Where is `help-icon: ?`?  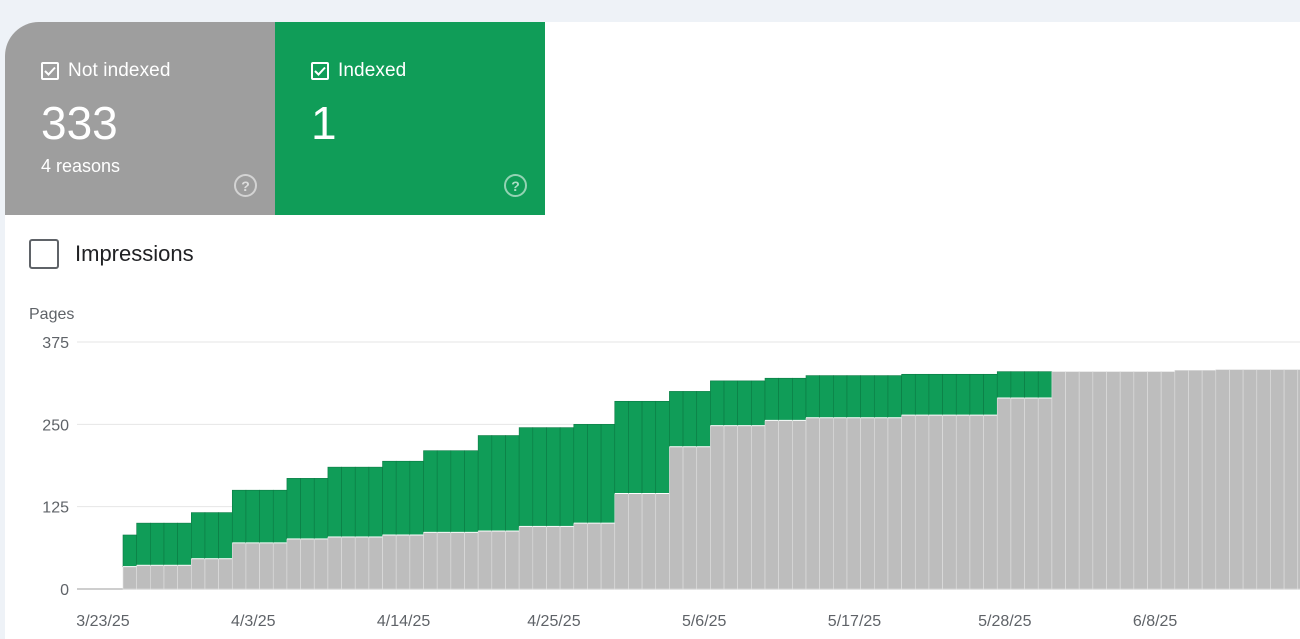 help-icon: ? is located at coordinates (515, 185).